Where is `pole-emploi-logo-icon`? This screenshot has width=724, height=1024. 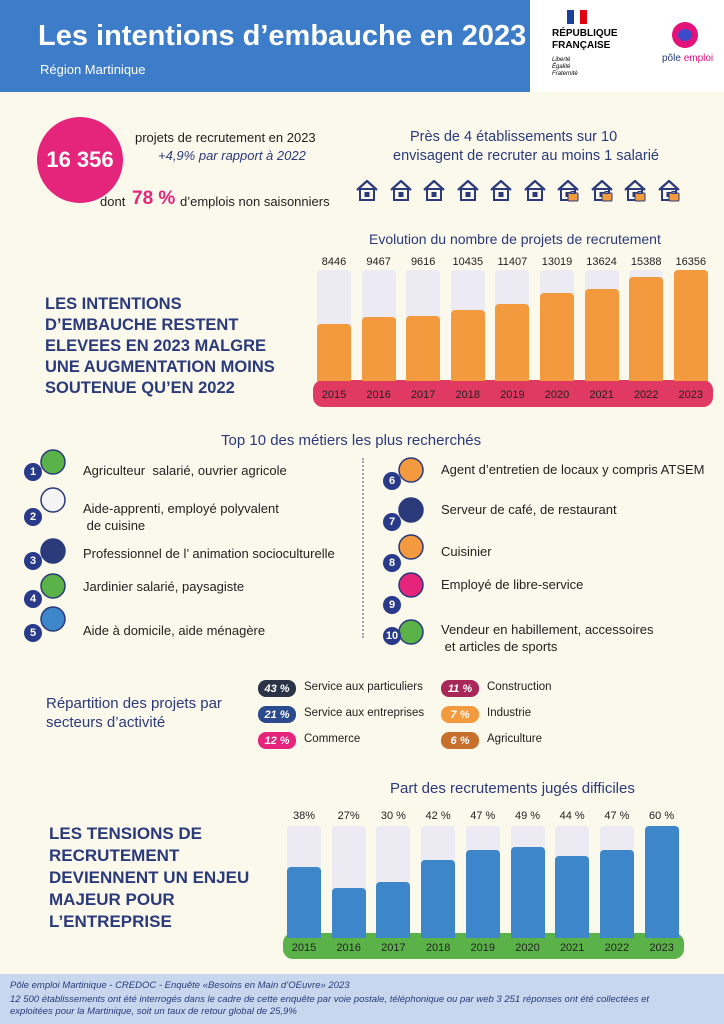
pole-emploi-logo-icon is located at coordinates (685, 35).